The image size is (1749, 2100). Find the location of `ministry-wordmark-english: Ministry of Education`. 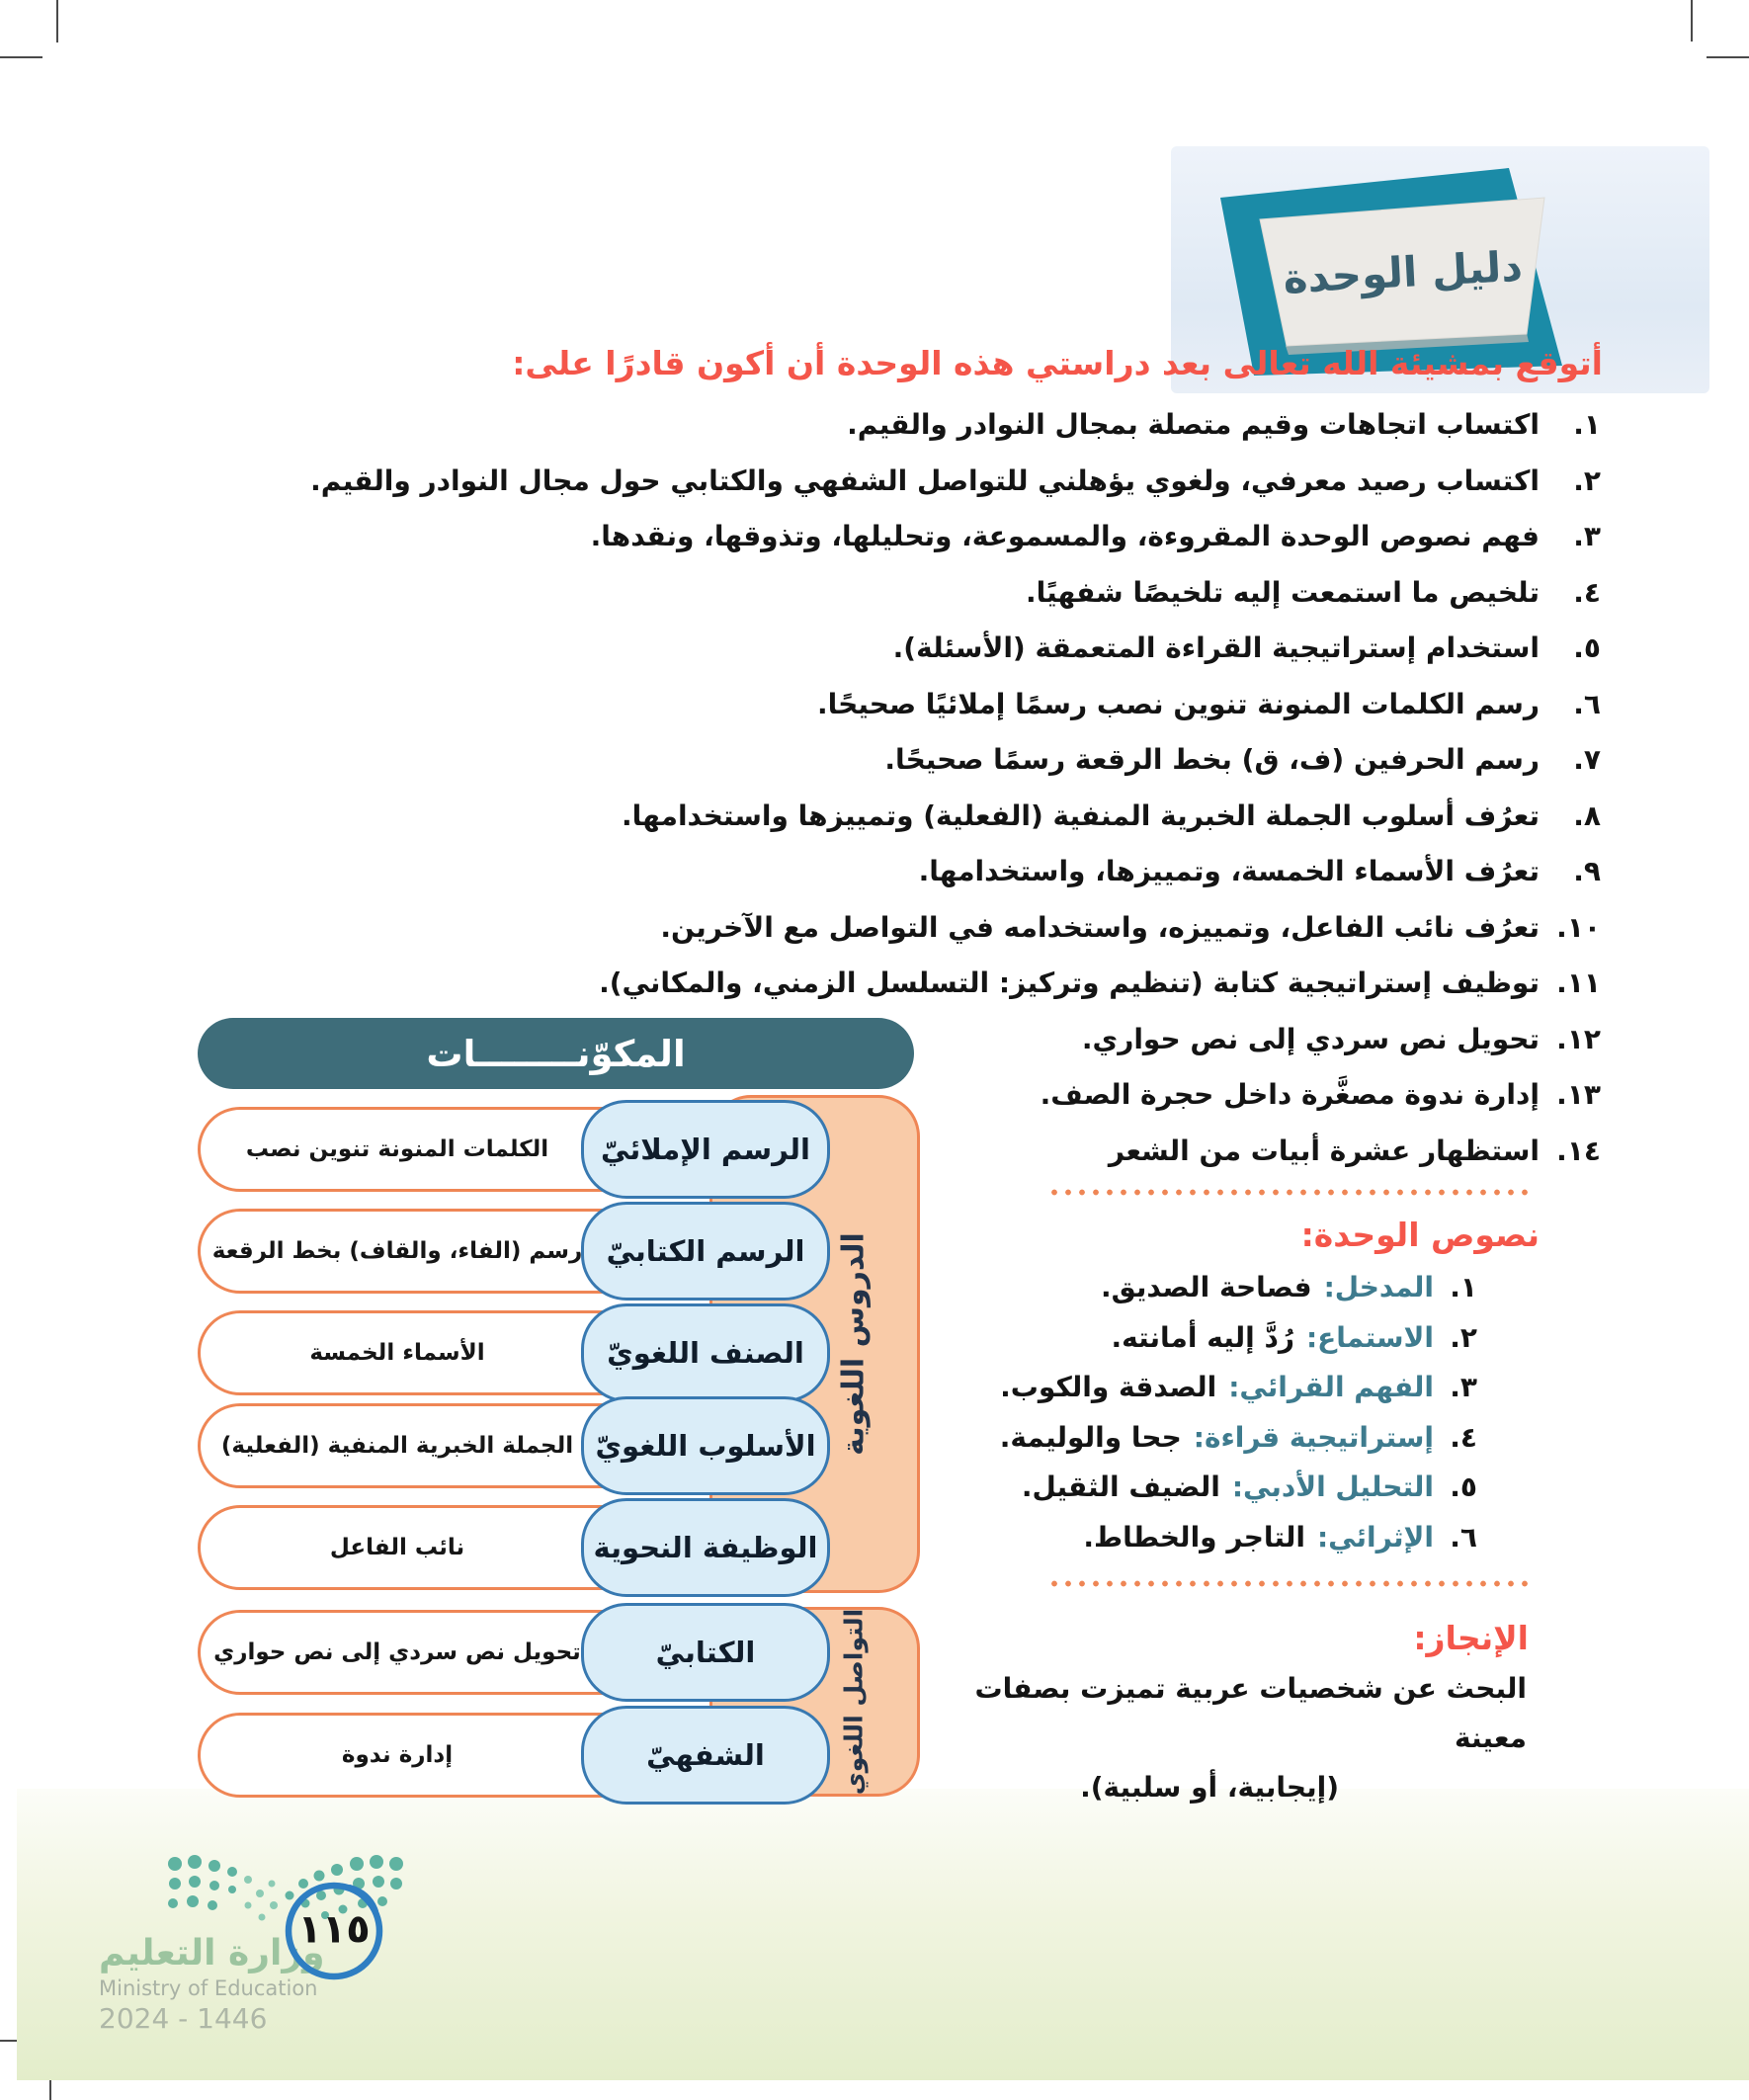

ministry-wordmark-english: Ministry of Education is located at coordinates (209, 1988).